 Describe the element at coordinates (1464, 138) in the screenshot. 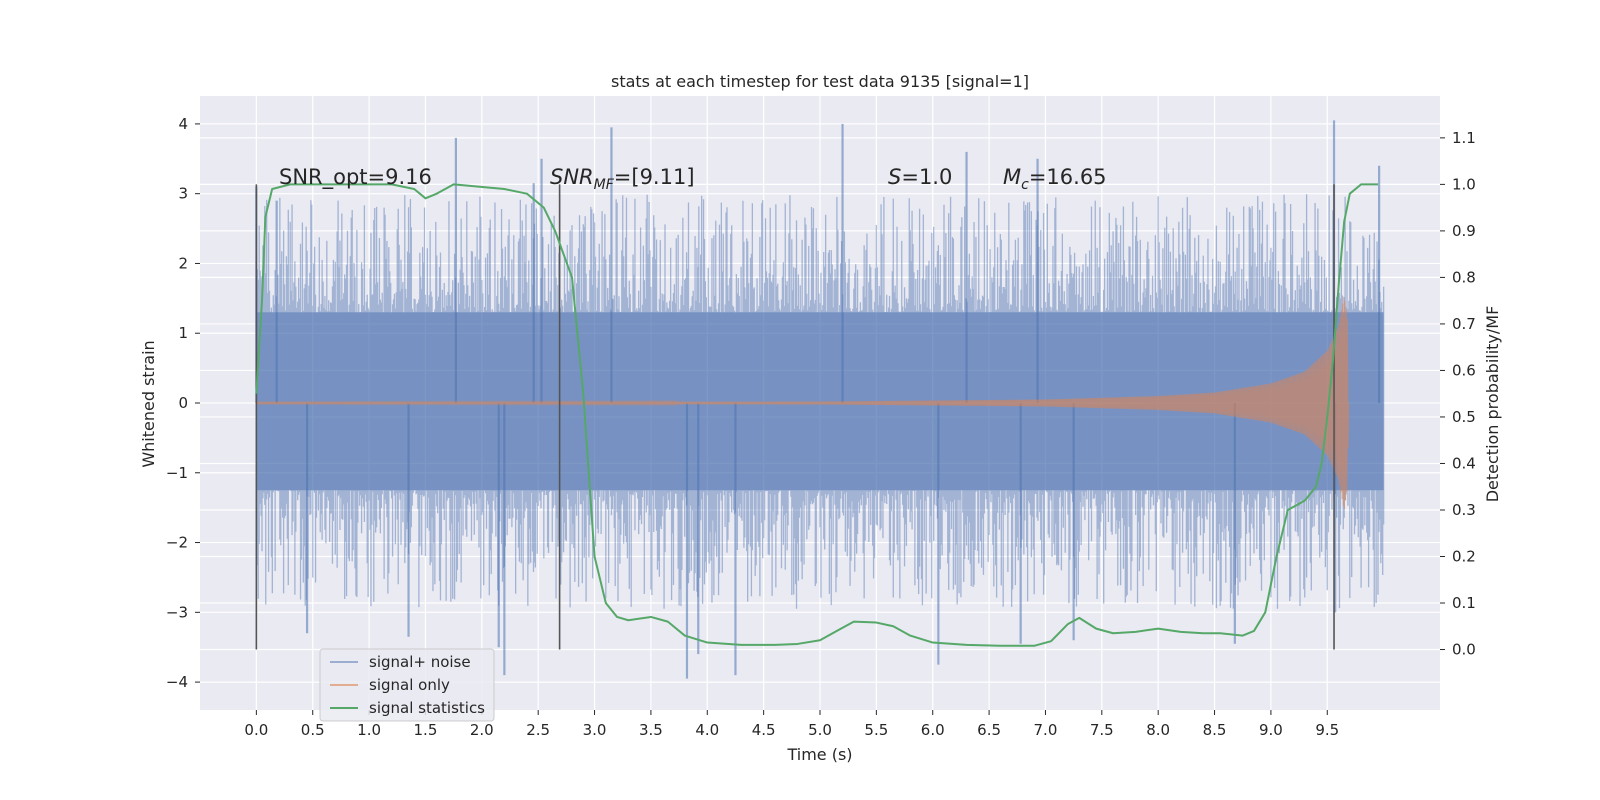

I see `y-right-tick-label: 1.1` at that location.